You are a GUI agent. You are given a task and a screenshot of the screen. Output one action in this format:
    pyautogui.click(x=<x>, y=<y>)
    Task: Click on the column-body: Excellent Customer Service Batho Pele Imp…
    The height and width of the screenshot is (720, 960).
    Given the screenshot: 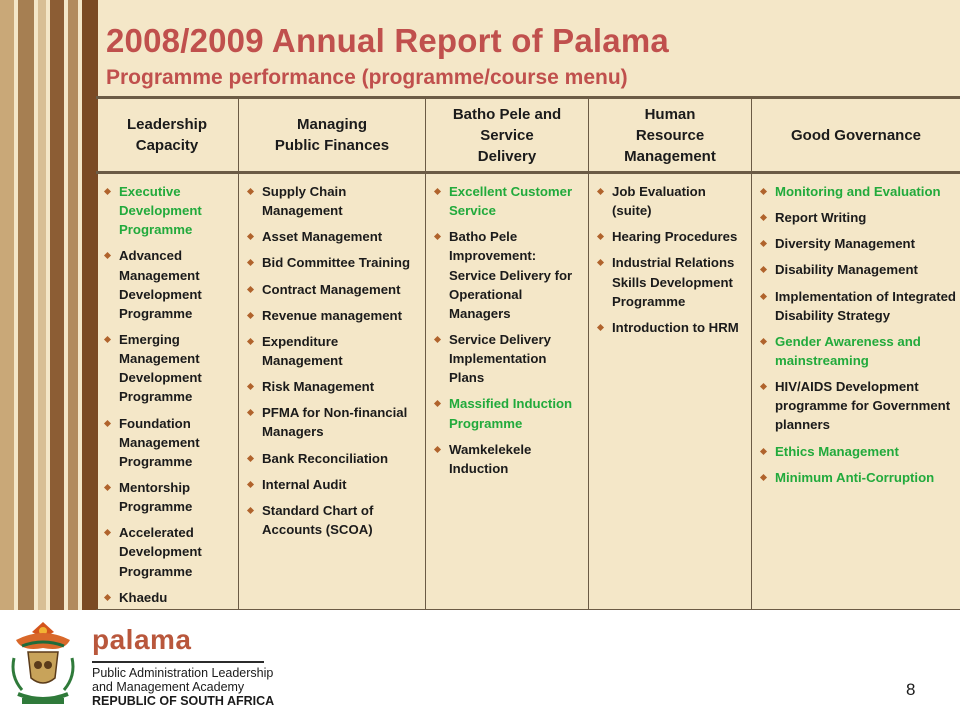 What is the action you would take?
    pyautogui.click(x=507, y=392)
    